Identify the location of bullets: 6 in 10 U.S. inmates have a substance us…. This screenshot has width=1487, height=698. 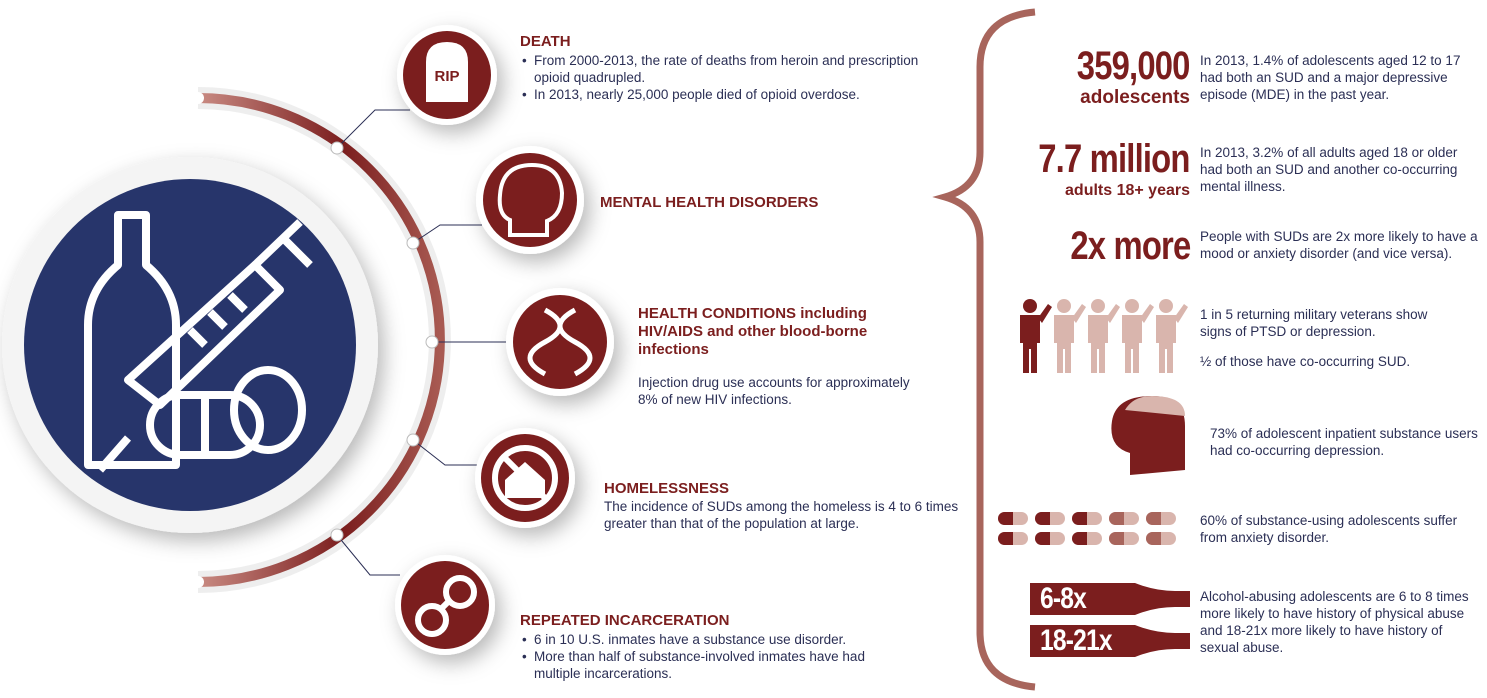
(717, 656).